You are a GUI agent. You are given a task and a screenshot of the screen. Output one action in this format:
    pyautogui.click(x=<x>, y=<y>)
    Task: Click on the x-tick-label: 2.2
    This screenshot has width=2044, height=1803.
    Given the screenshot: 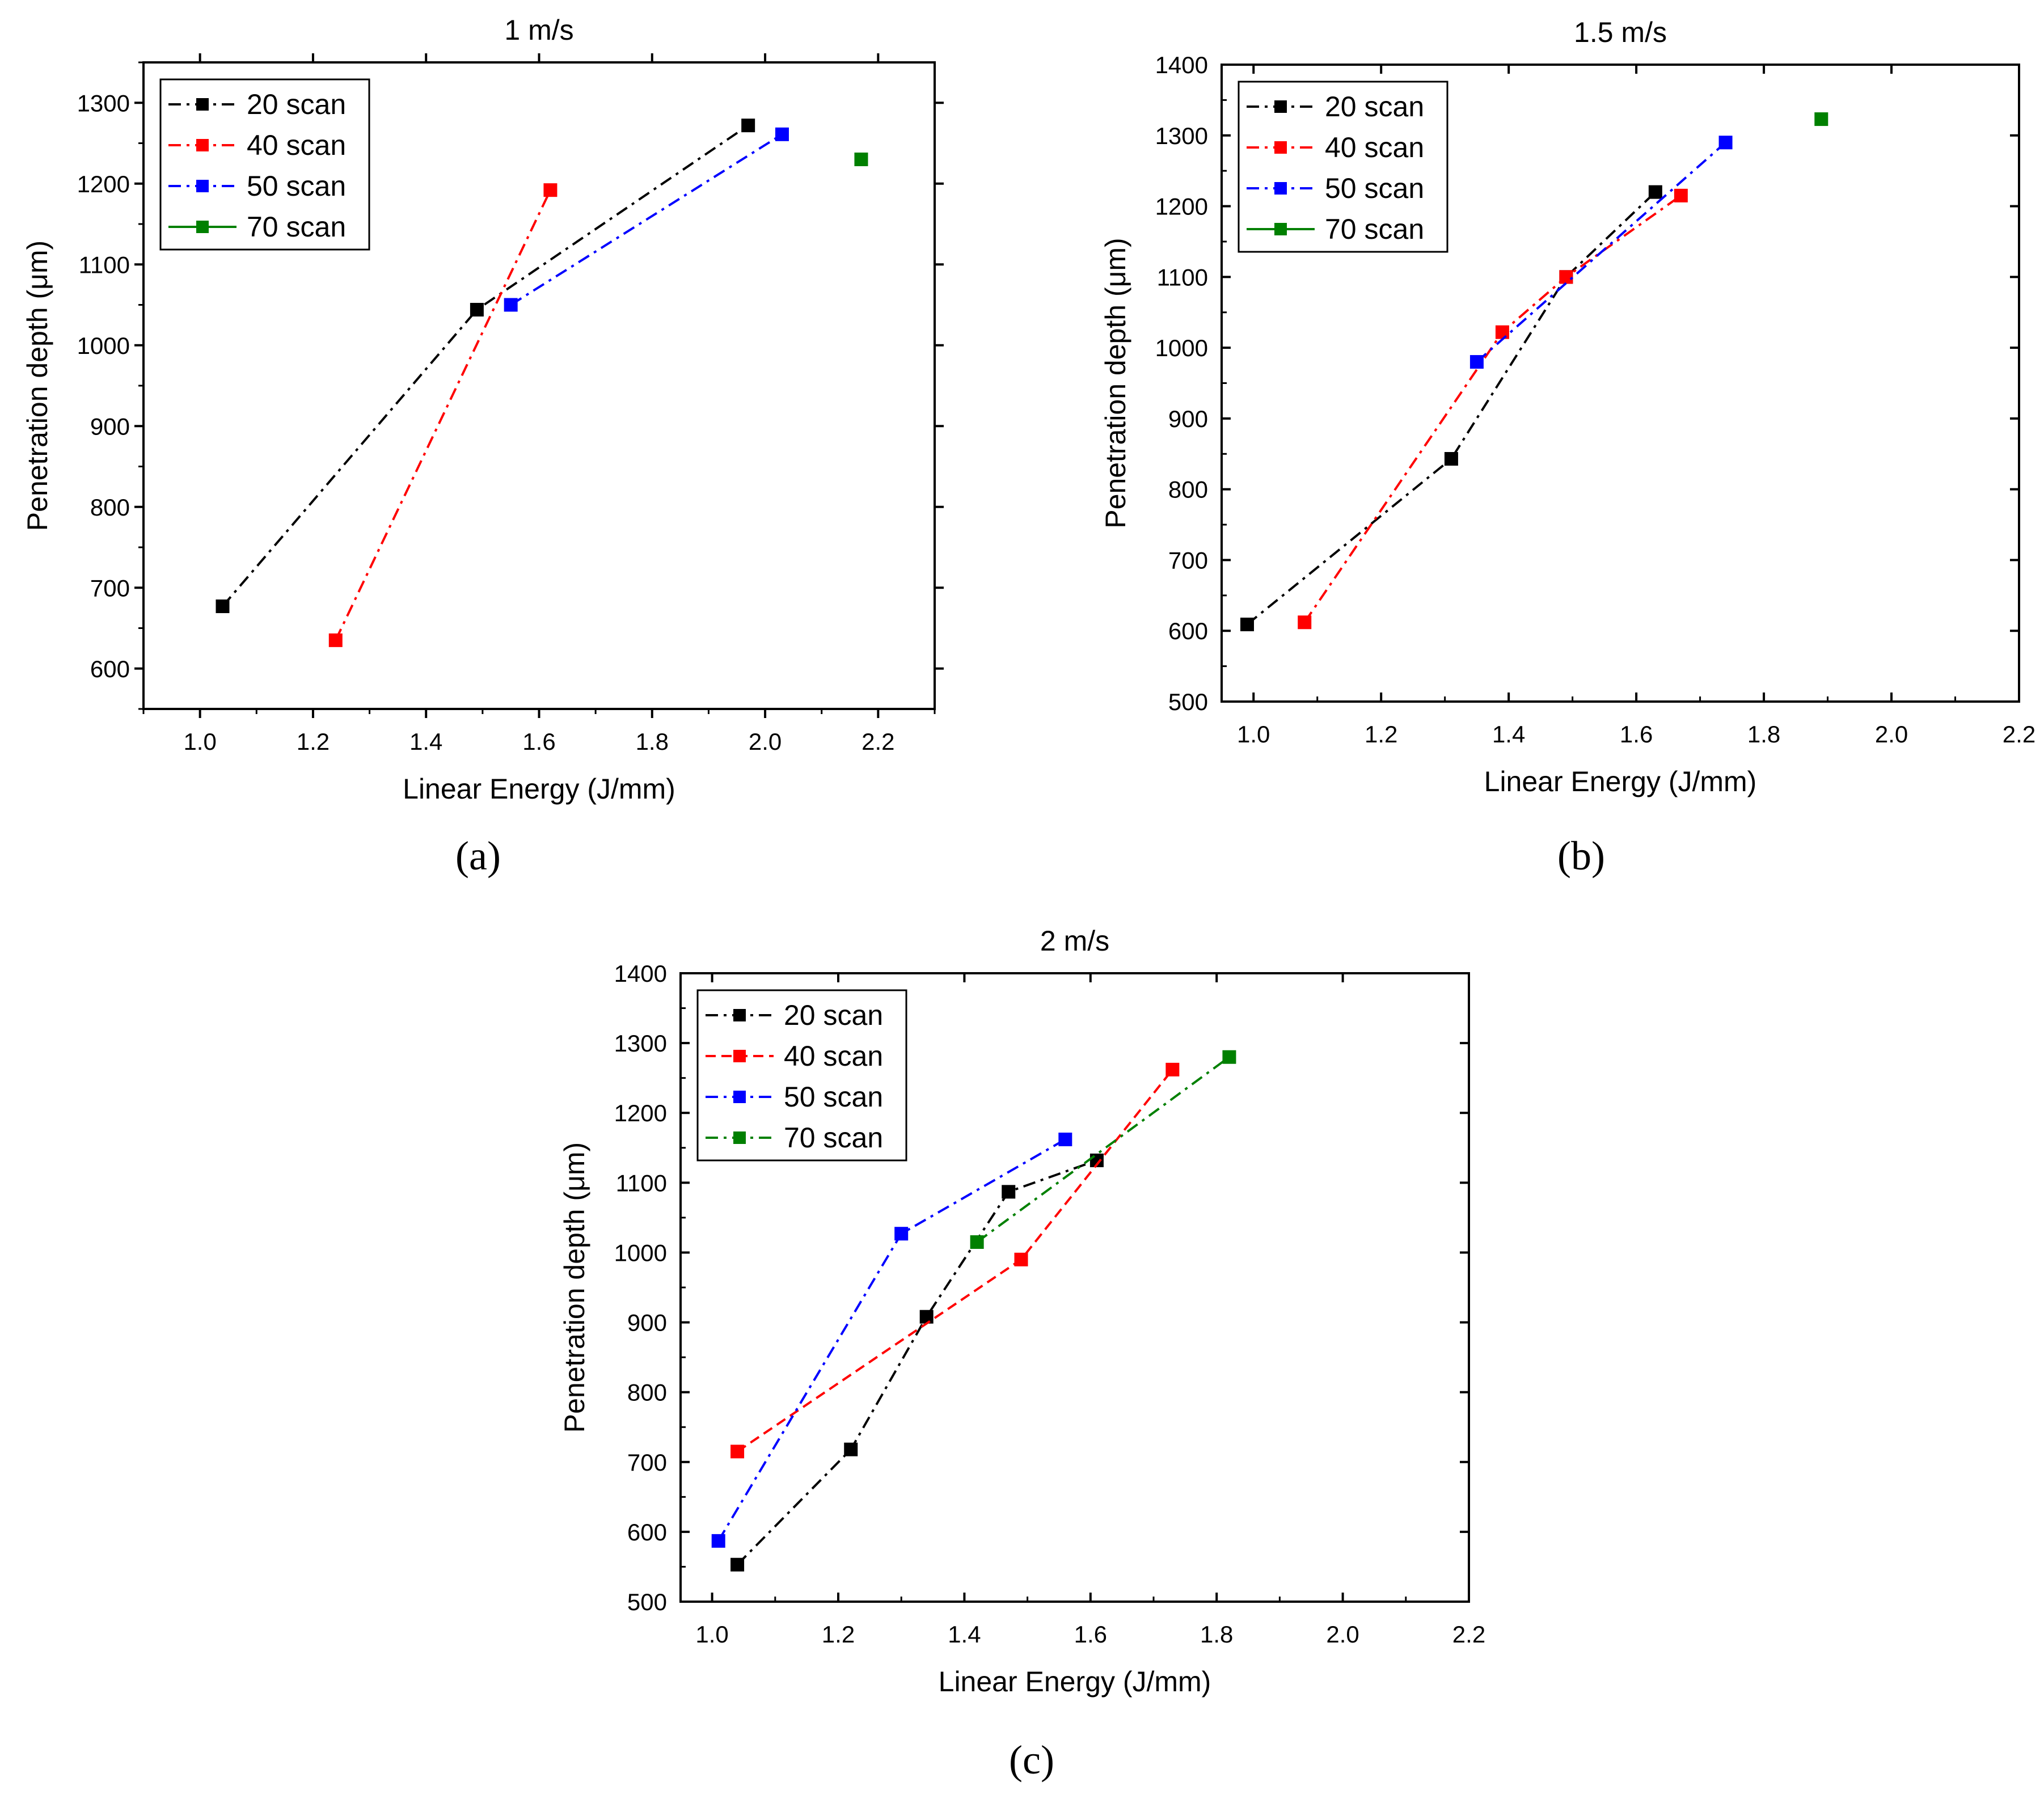 What is the action you would take?
    pyautogui.click(x=1468, y=1634)
    